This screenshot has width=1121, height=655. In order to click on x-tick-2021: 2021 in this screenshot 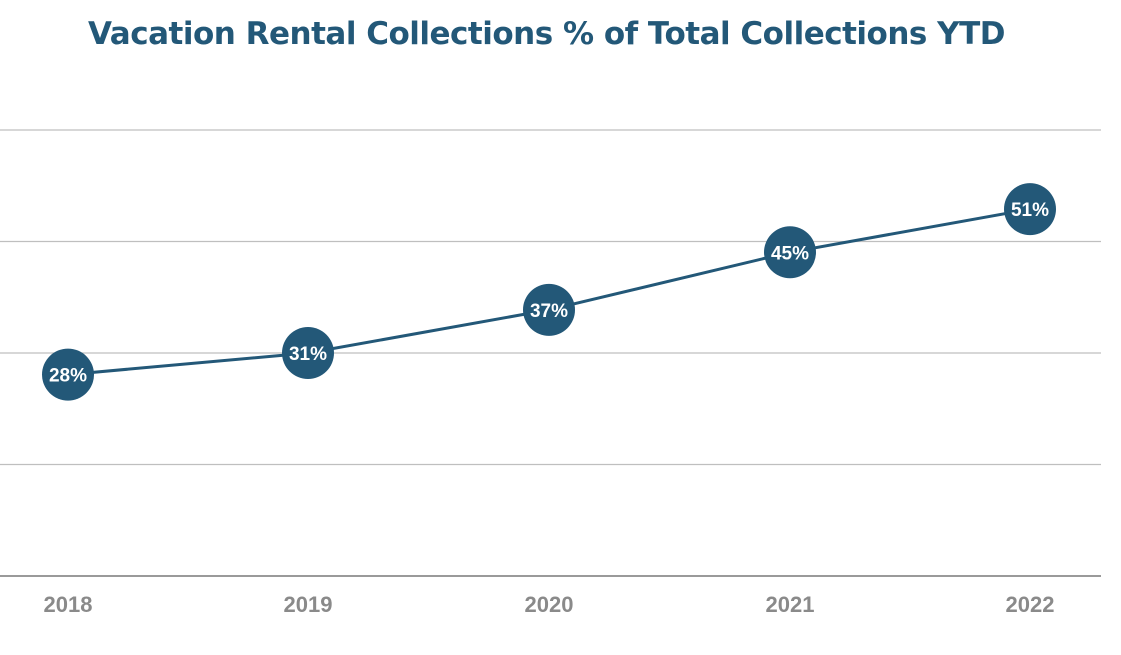, I will do `click(790, 604)`.